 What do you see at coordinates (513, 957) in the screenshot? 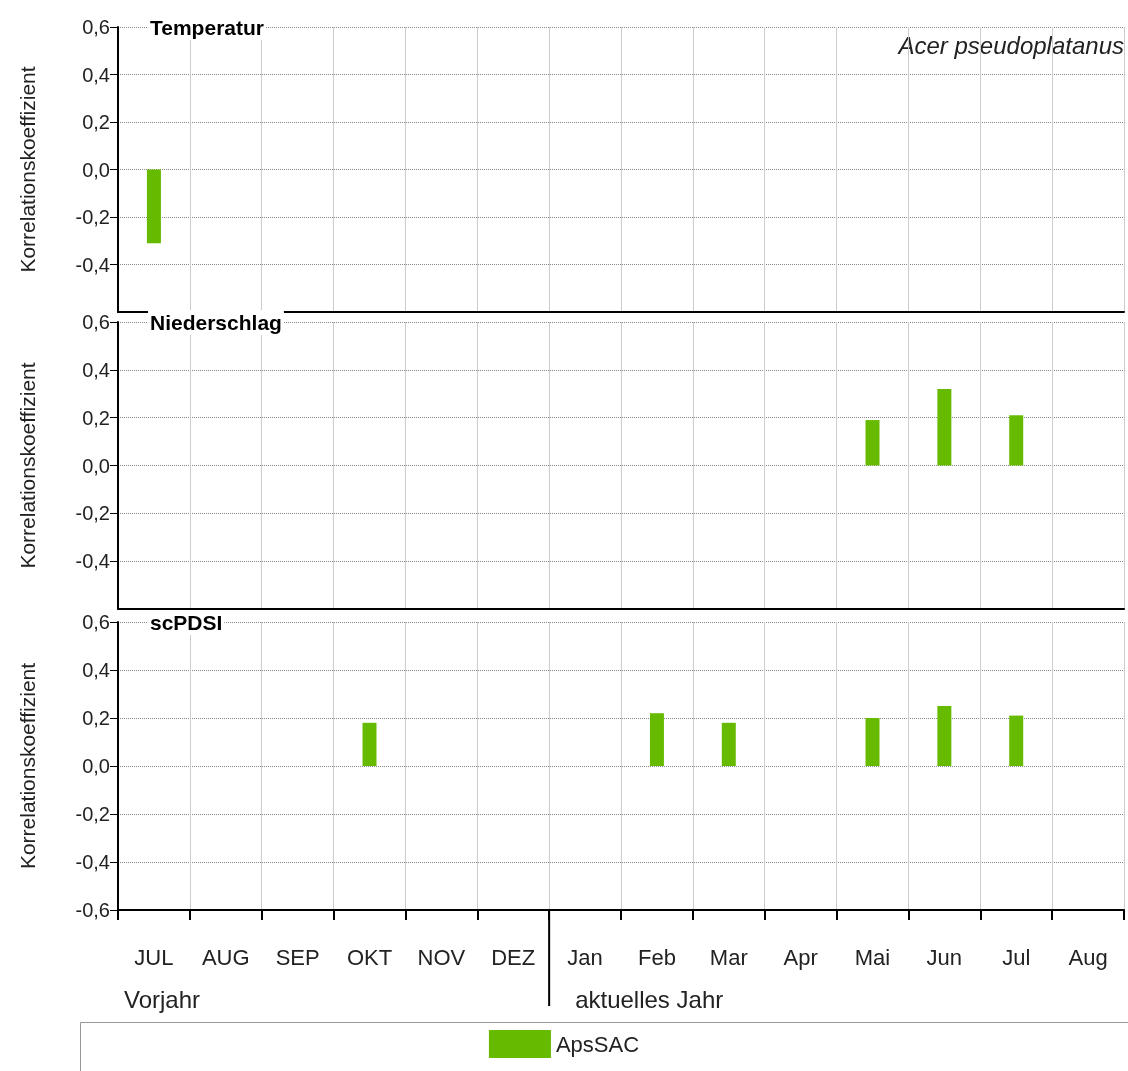
I see `x-tick-label: DEZ` at bounding box center [513, 957].